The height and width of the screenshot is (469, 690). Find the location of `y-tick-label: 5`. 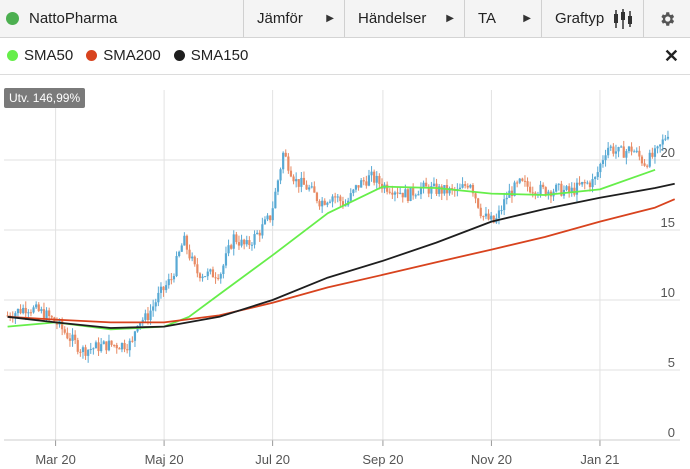

y-tick-label: 5 is located at coordinates (671, 362).